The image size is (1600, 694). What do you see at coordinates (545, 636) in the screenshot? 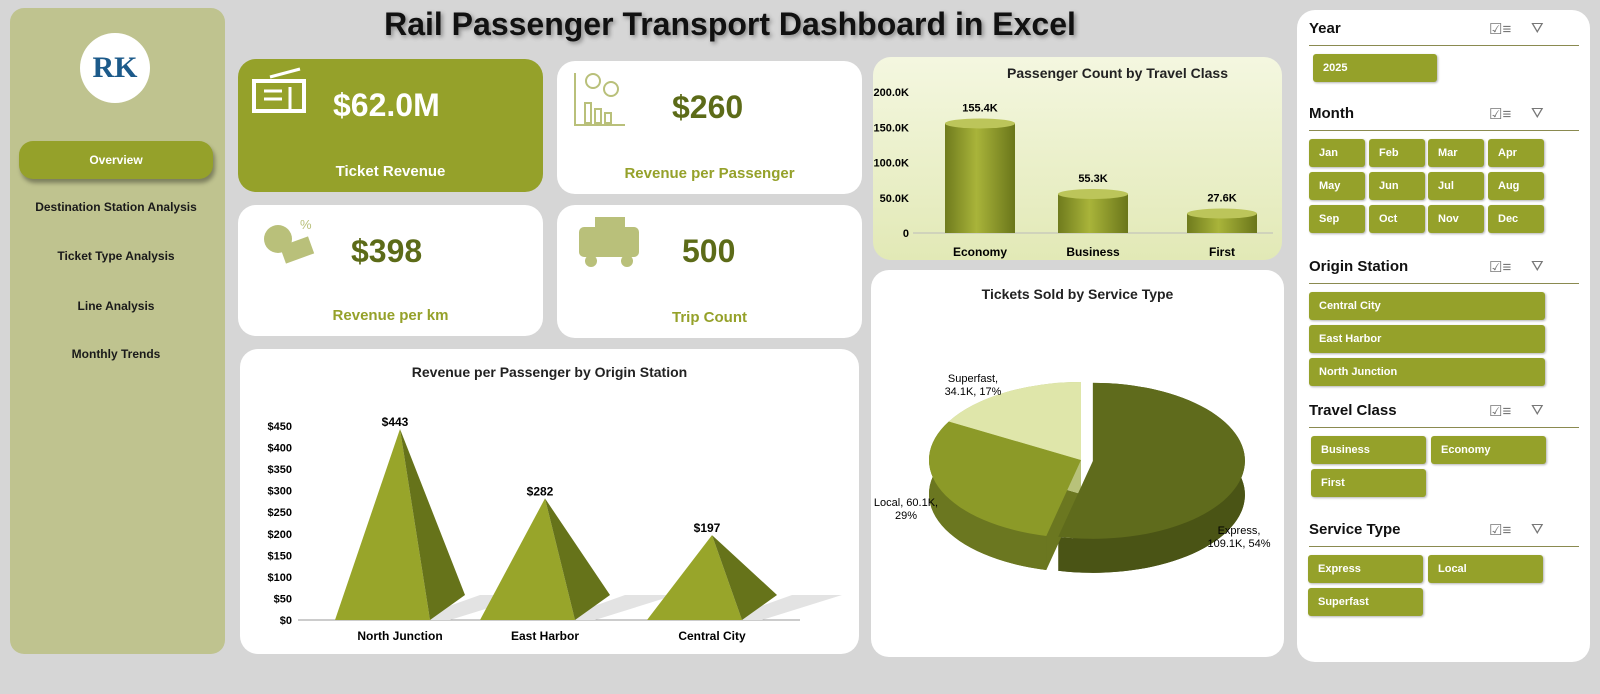
I see `x-tick-label: East Harbor` at bounding box center [545, 636].